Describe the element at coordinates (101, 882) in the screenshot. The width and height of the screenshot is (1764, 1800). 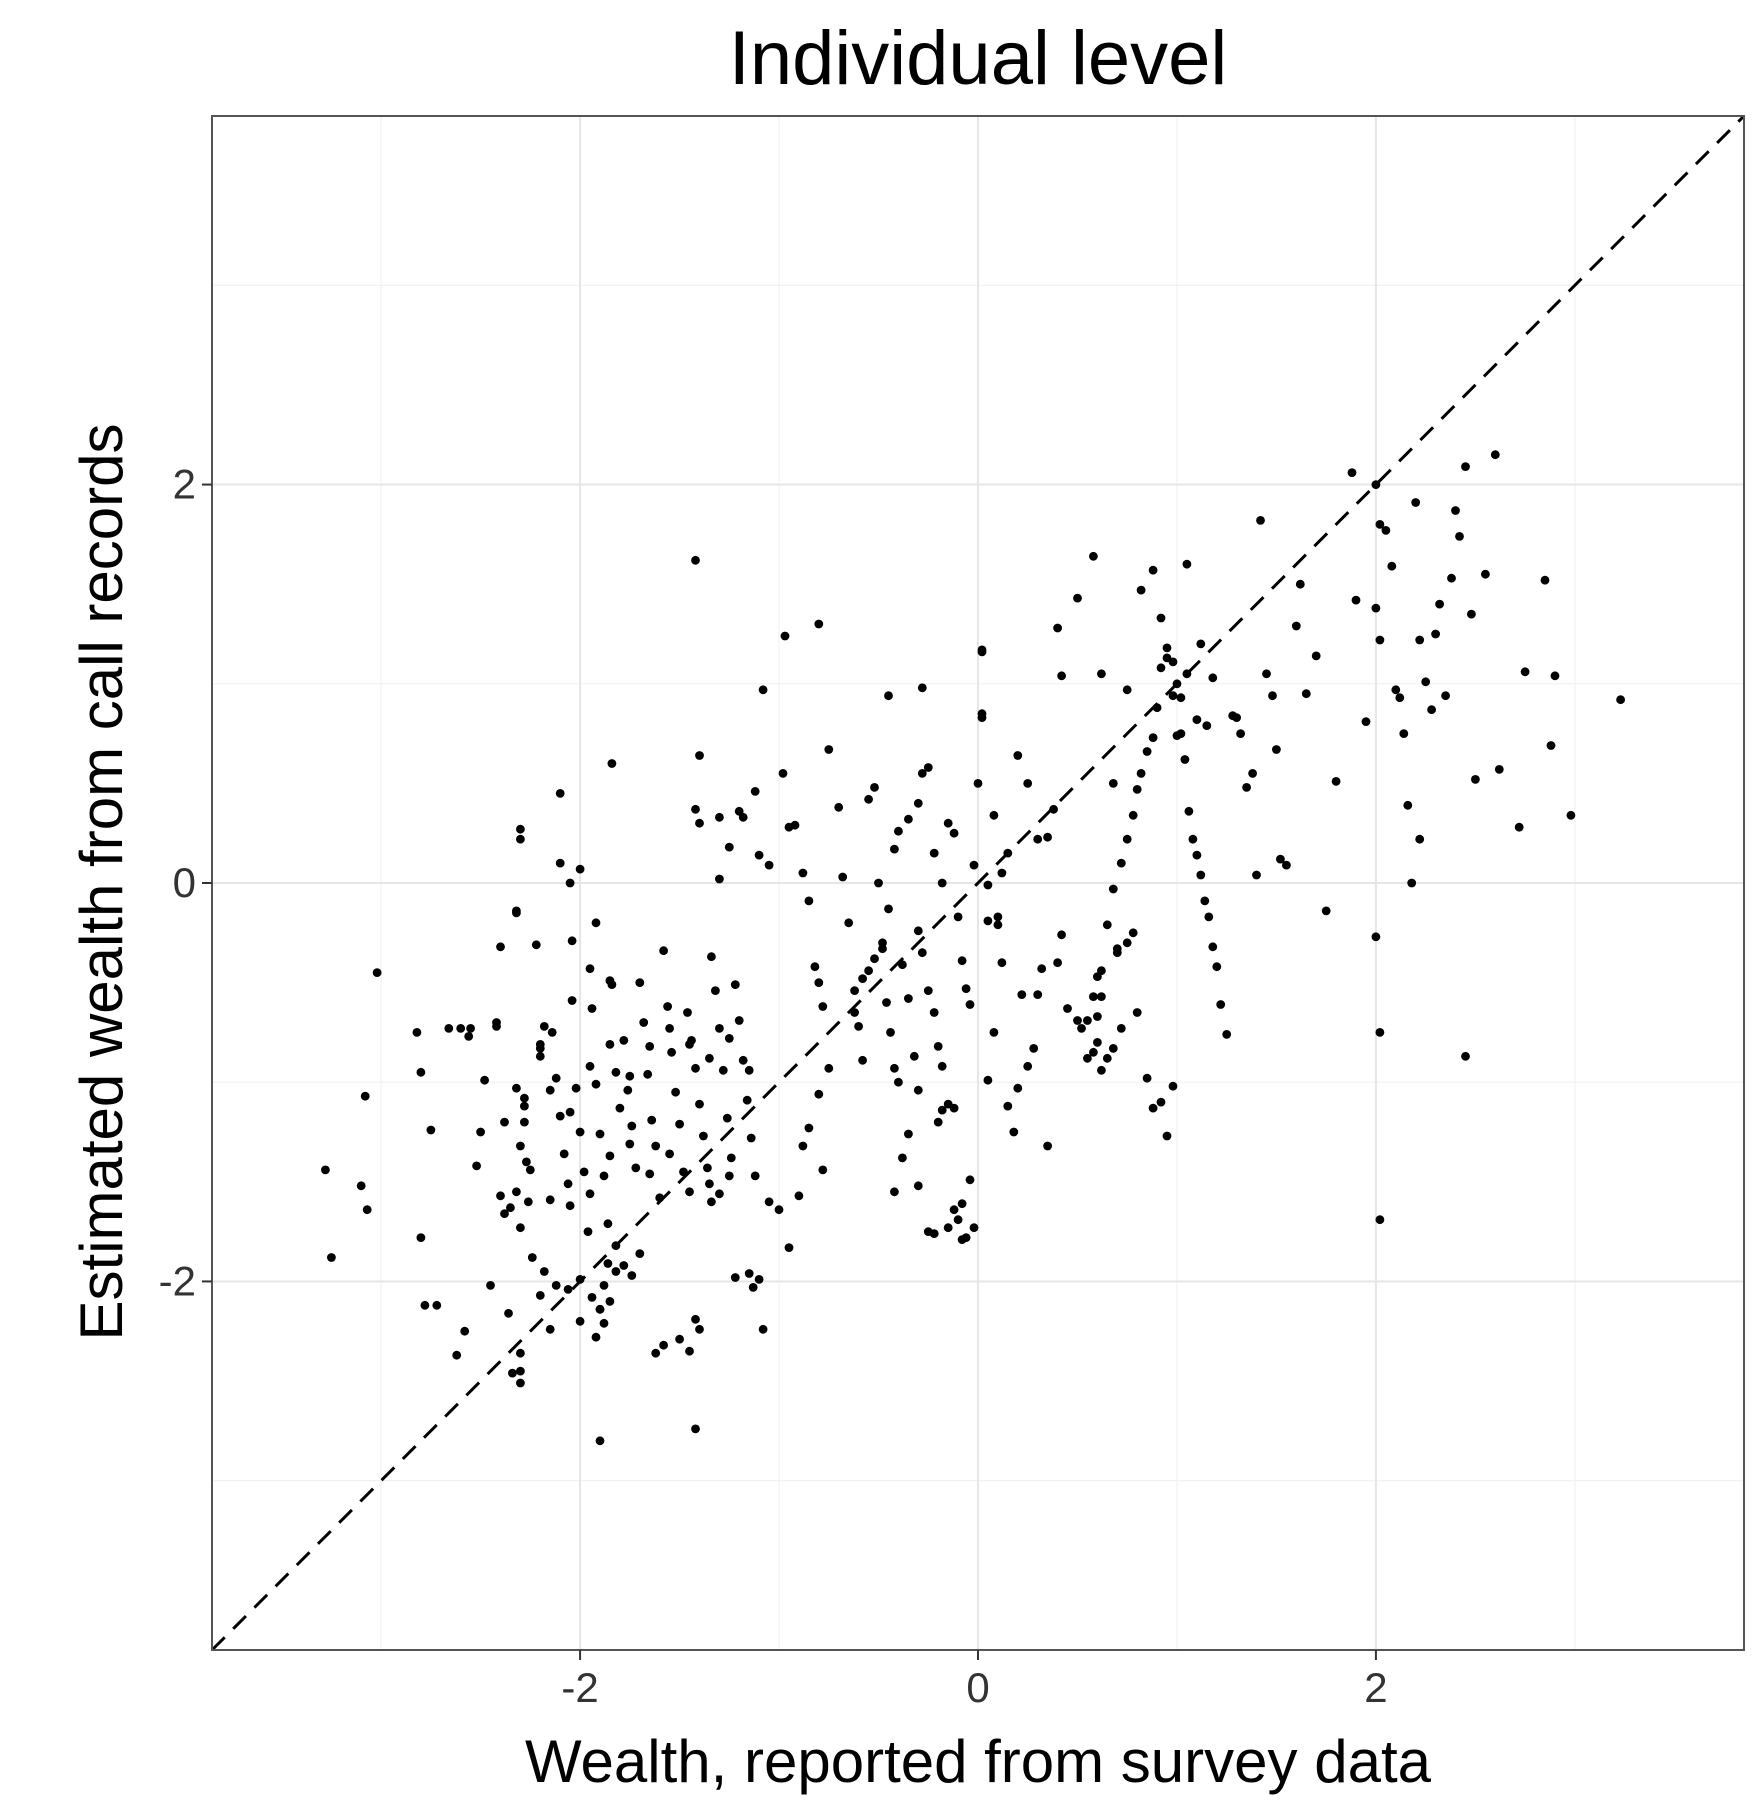
I see `y-axis-title: Estimated wealth from call records` at that location.